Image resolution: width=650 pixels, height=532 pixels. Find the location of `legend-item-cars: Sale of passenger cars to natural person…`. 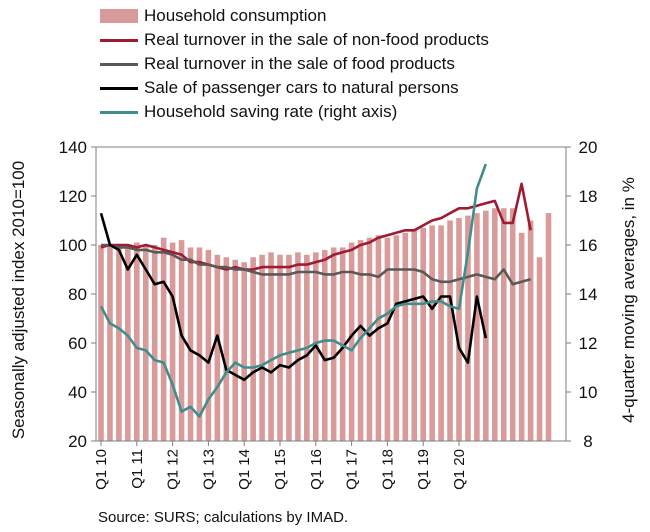

legend-item-cars: Sale of passenger cars to natural person… is located at coordinates (294, 88).